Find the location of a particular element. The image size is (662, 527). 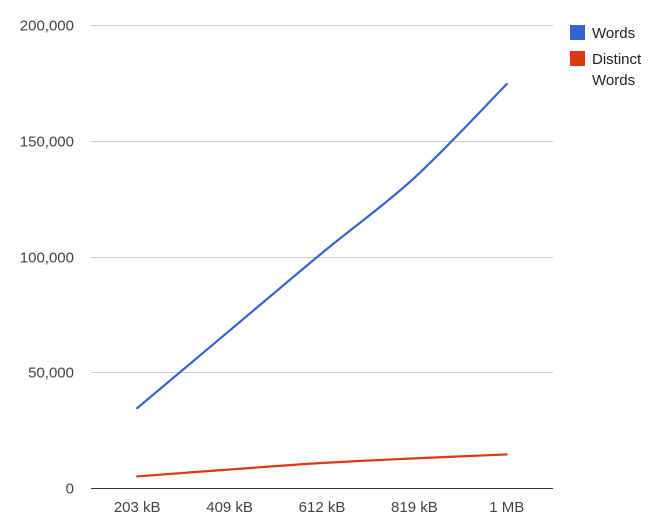

legend-item-0: Words is located at coordinates (602, 33).